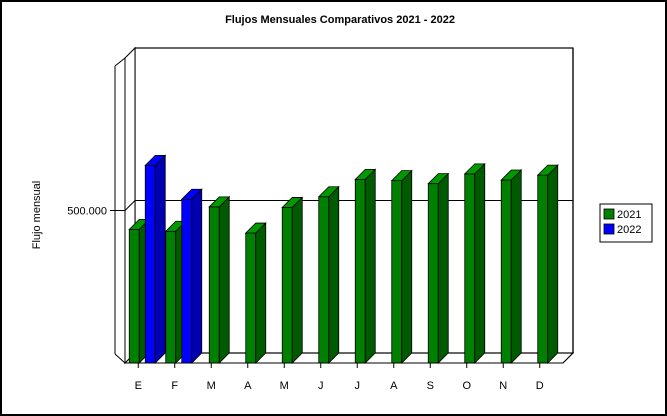 The height and width of the screenshot is (416, 667). Describe the element at coordinates (466, 386) in the screenshot. I see `x-tick-label: O` at that location.